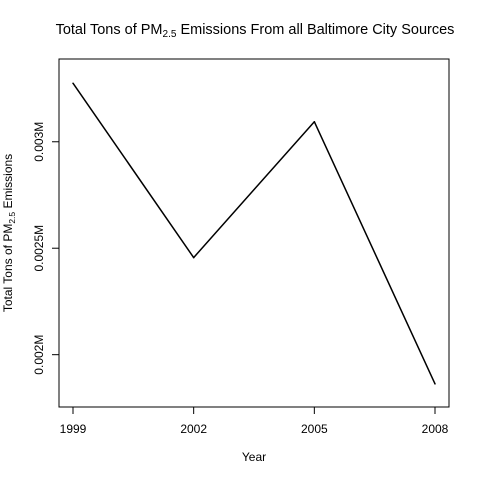 The width and height of the screenshot is (480, 480). I want to click on x-tick-label: 1999, so click(73, 429).